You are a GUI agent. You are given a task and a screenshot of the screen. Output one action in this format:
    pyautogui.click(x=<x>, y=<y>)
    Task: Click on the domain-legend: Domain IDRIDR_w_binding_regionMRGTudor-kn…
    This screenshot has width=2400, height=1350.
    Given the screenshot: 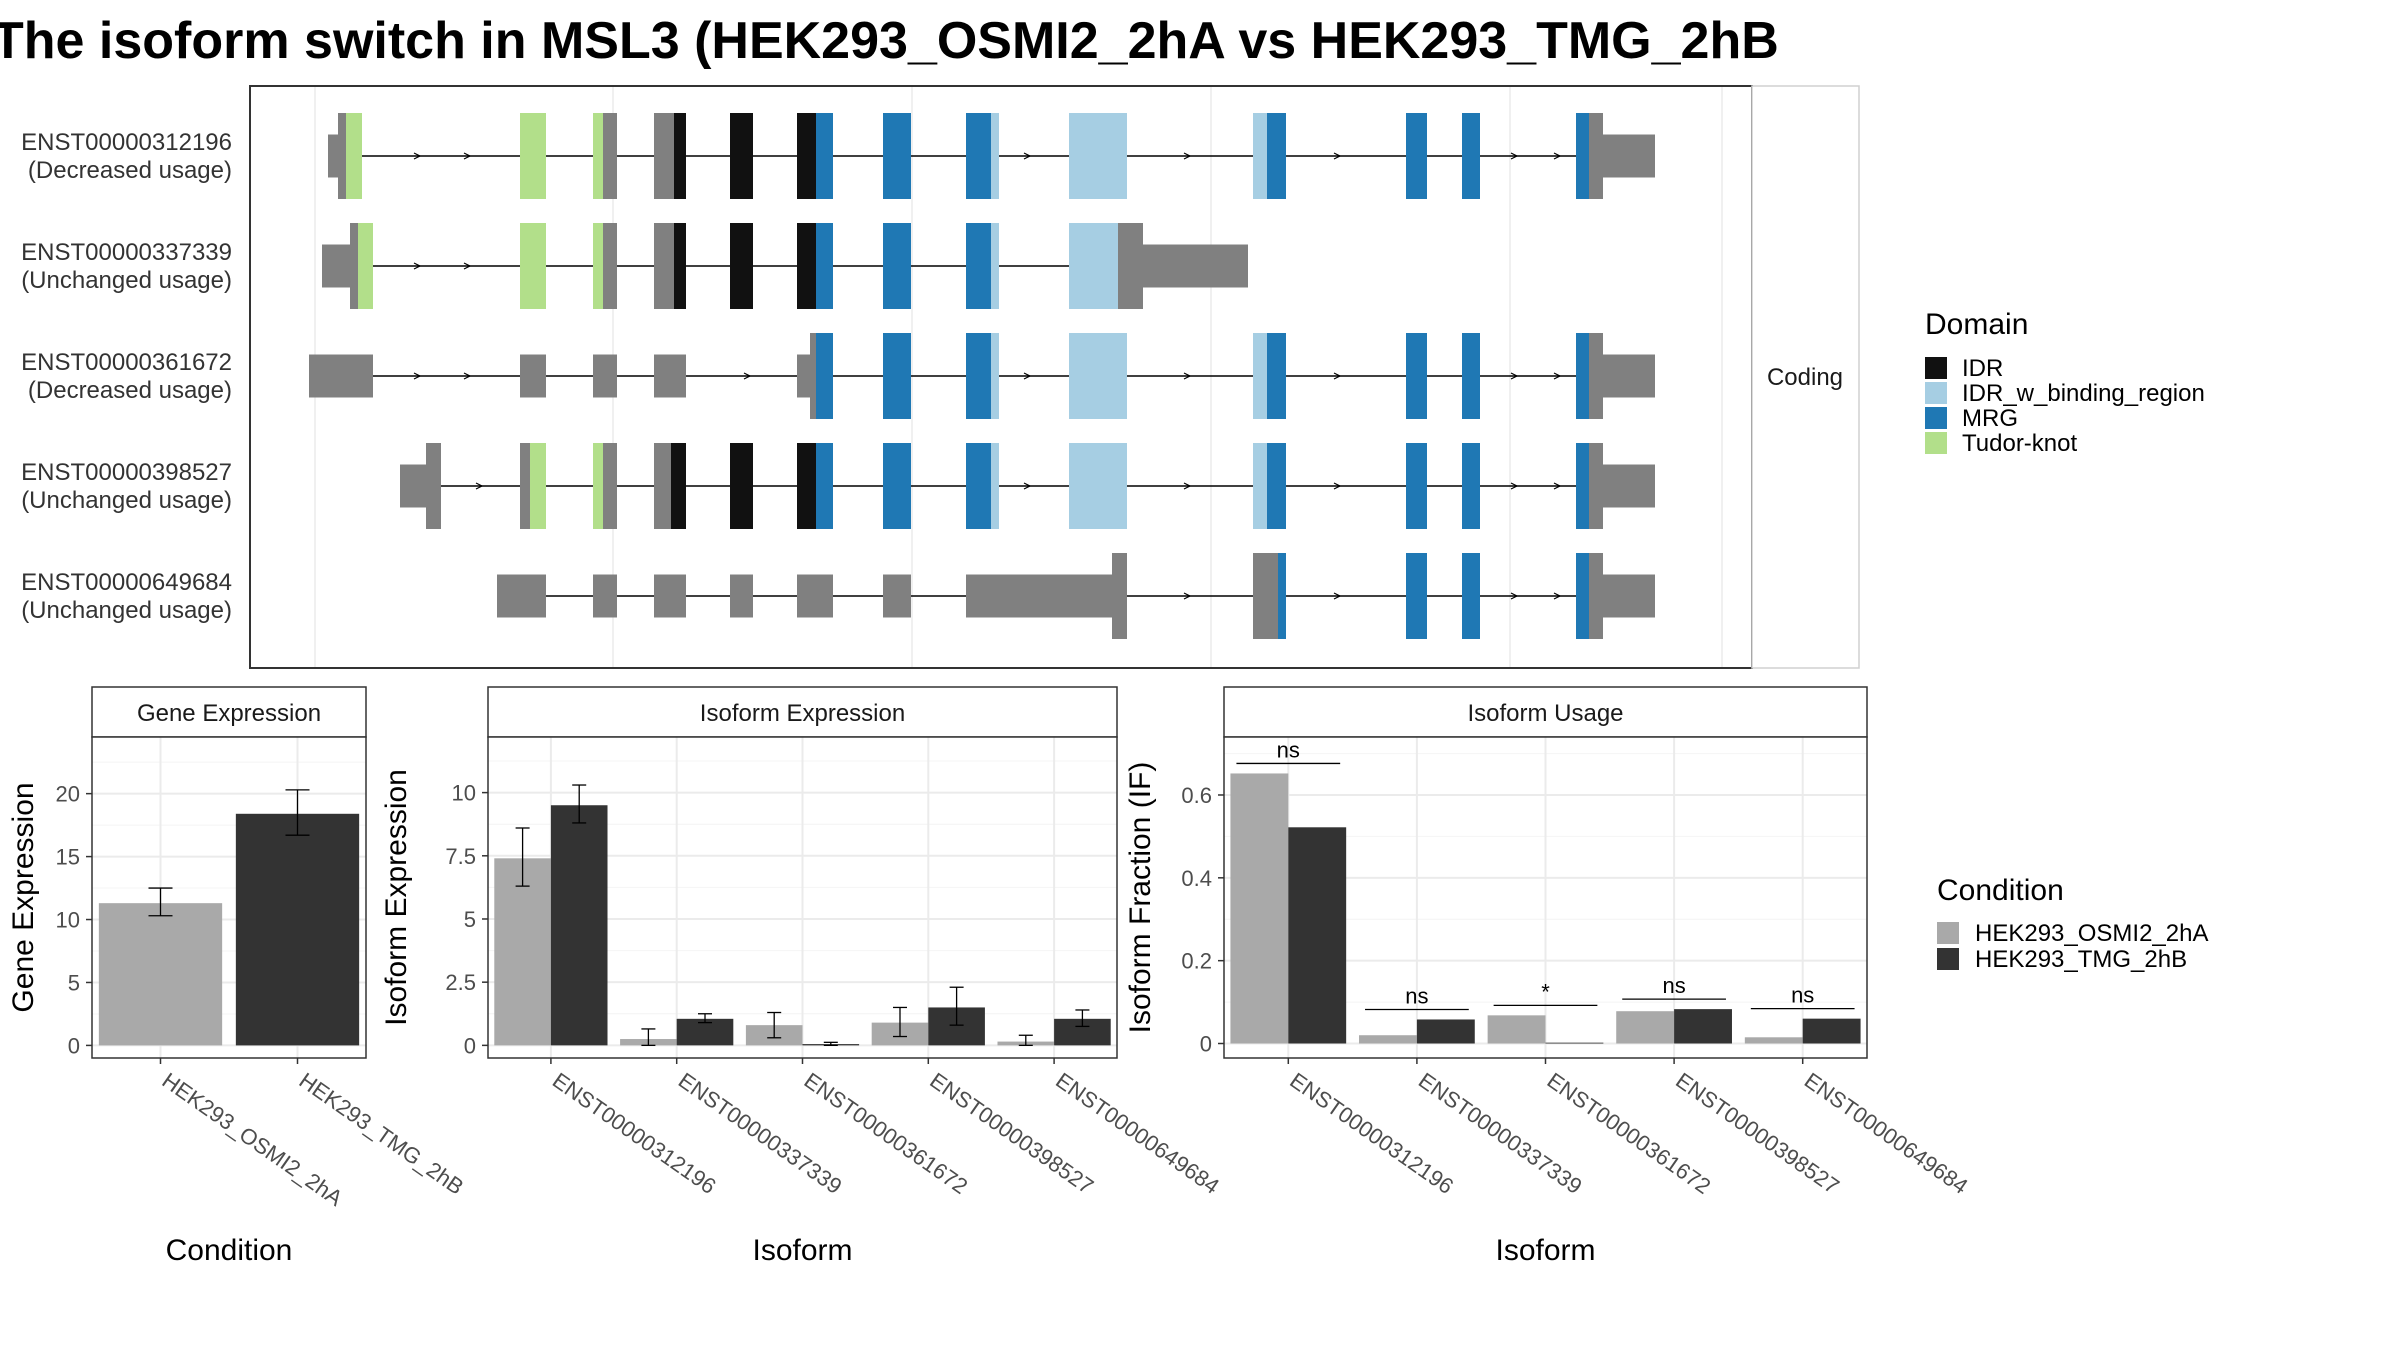 What is the action you would take?
    pyautogui.click(x=2065, y=382)
    